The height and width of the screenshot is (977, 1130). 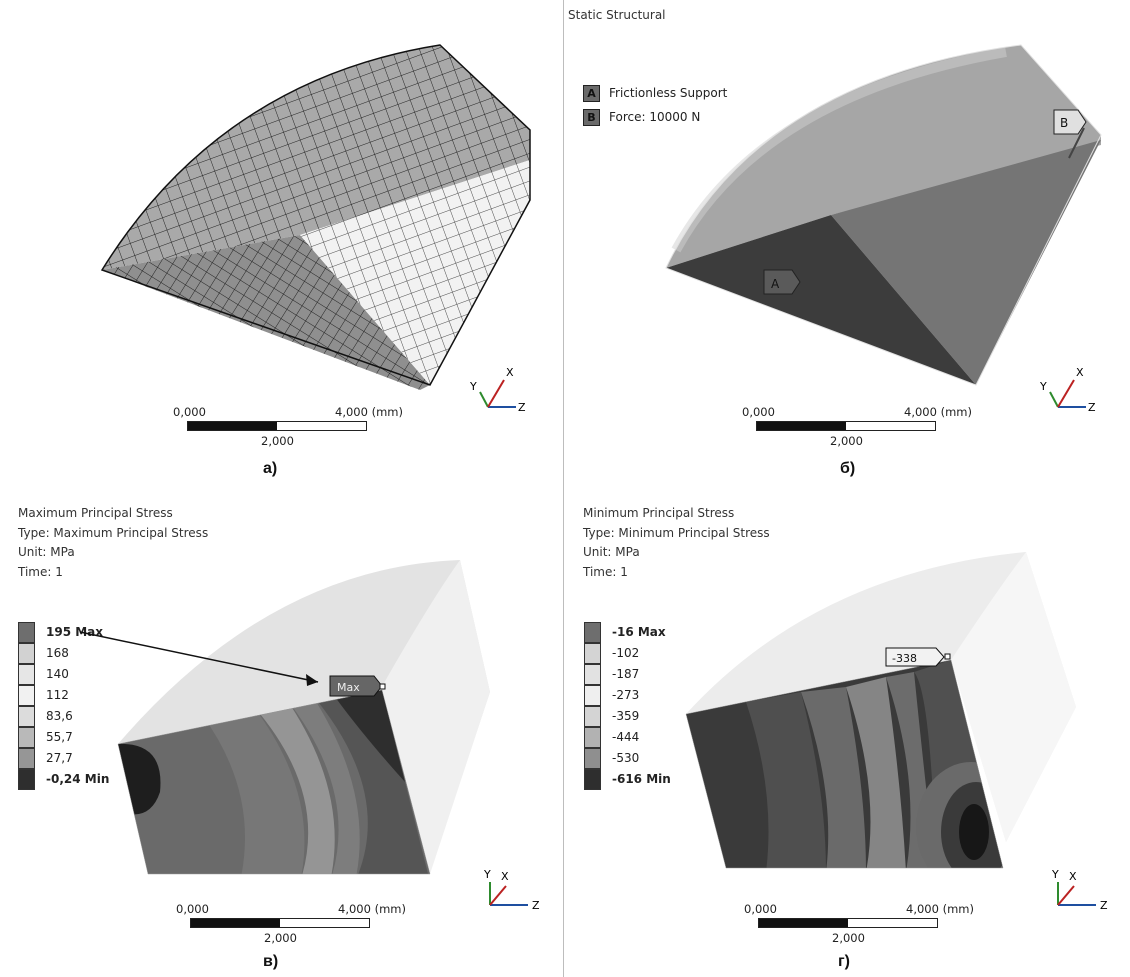 What do you see at coordinates (1070, 122) in the screenshot?
I see `force-tag-b` at bounding box center [1070, 122].